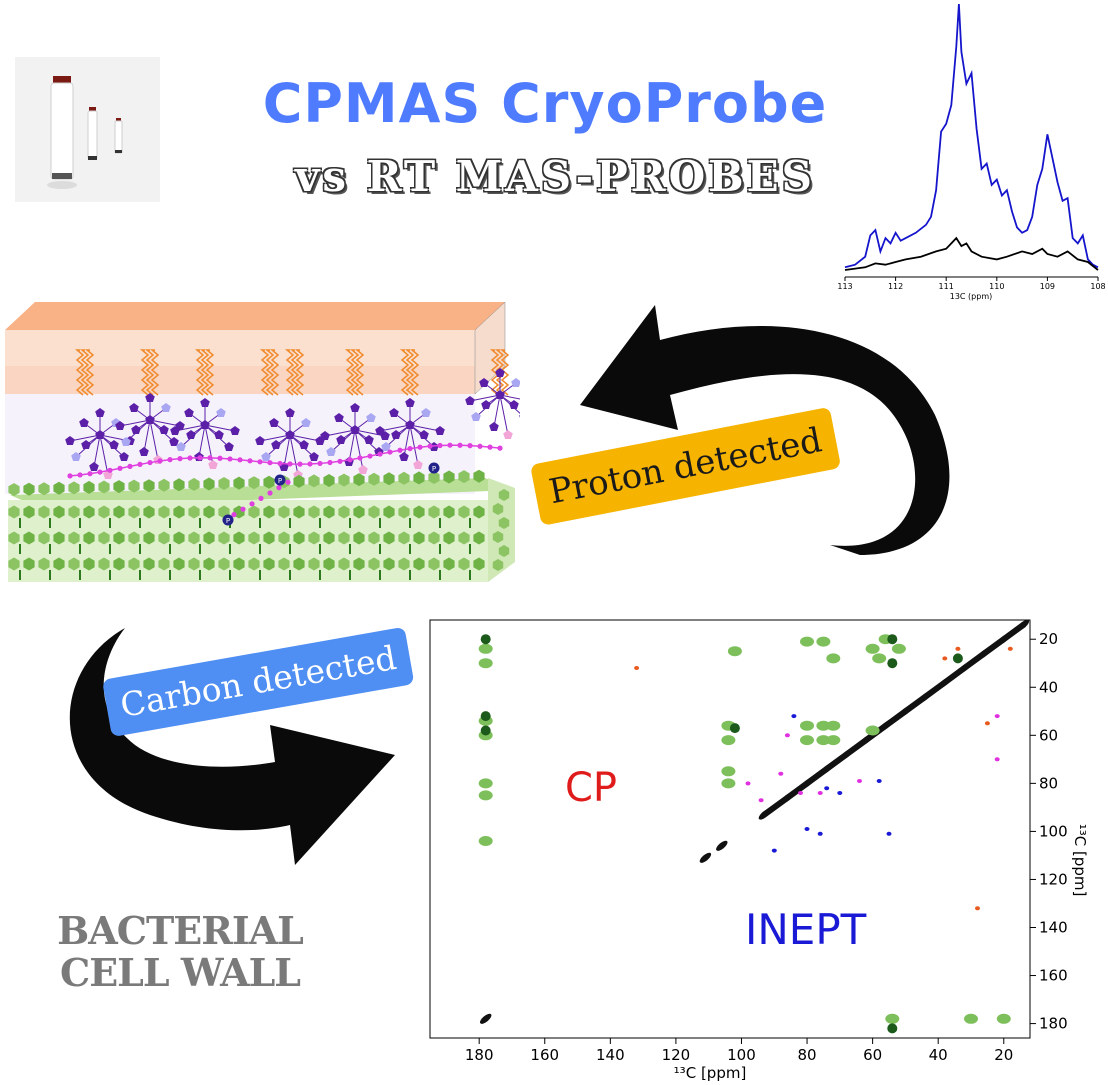 The width and height of the screenshot is (1108, 1085). Describe the element at coordinates (741, 1055) in the screenshot. I see `spectrum-2d-x-tick-label: 100` at that location.